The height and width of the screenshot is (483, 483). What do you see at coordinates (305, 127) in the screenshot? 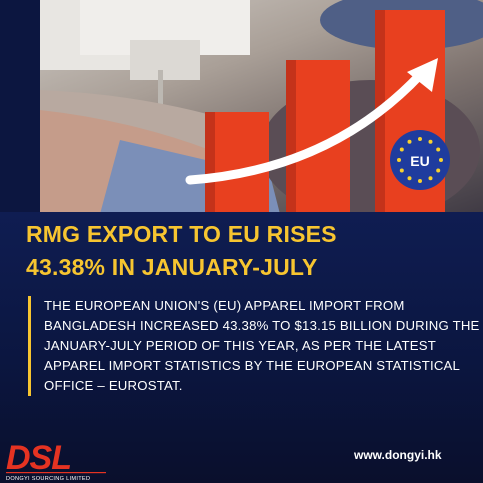
I see `growth-arrow-icon` at bounding box center [305, 127].